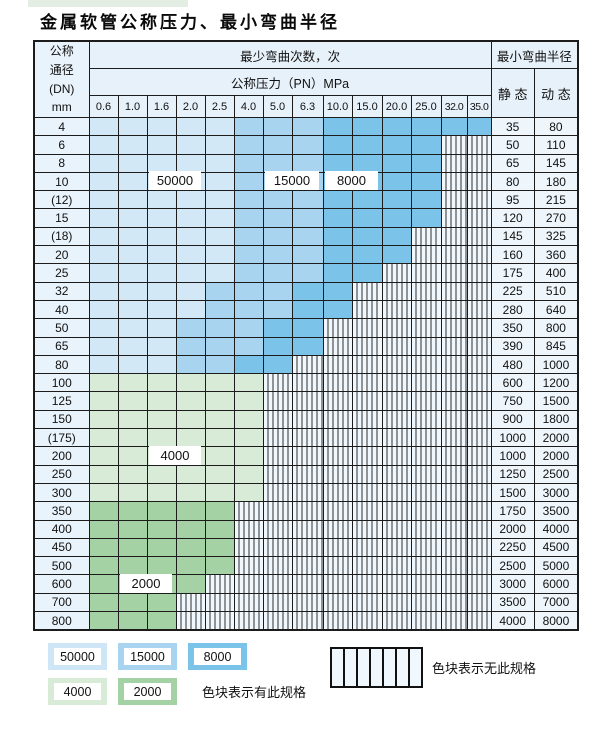  I want to click on static-radius-value: 95, so click(512, 200).